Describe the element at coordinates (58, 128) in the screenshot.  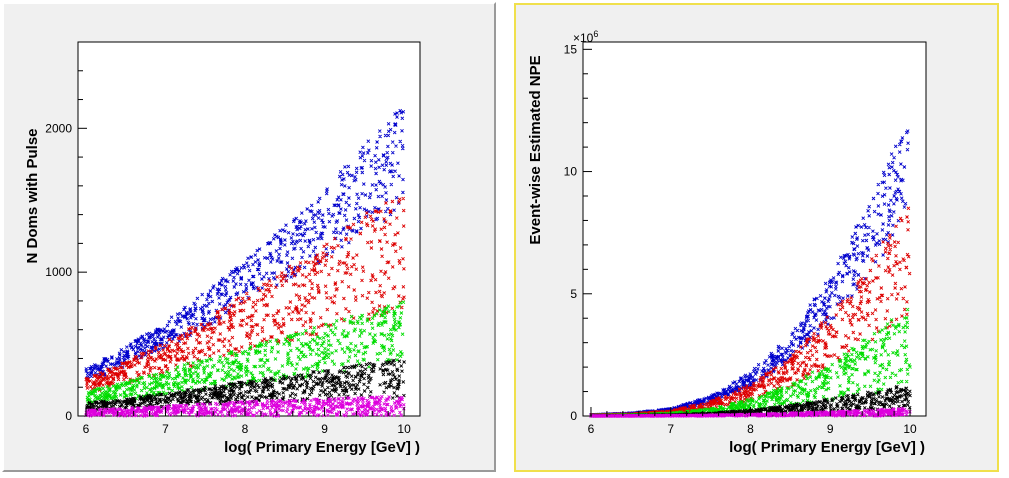
I see `left-y-tick-label: 2000` at that location.